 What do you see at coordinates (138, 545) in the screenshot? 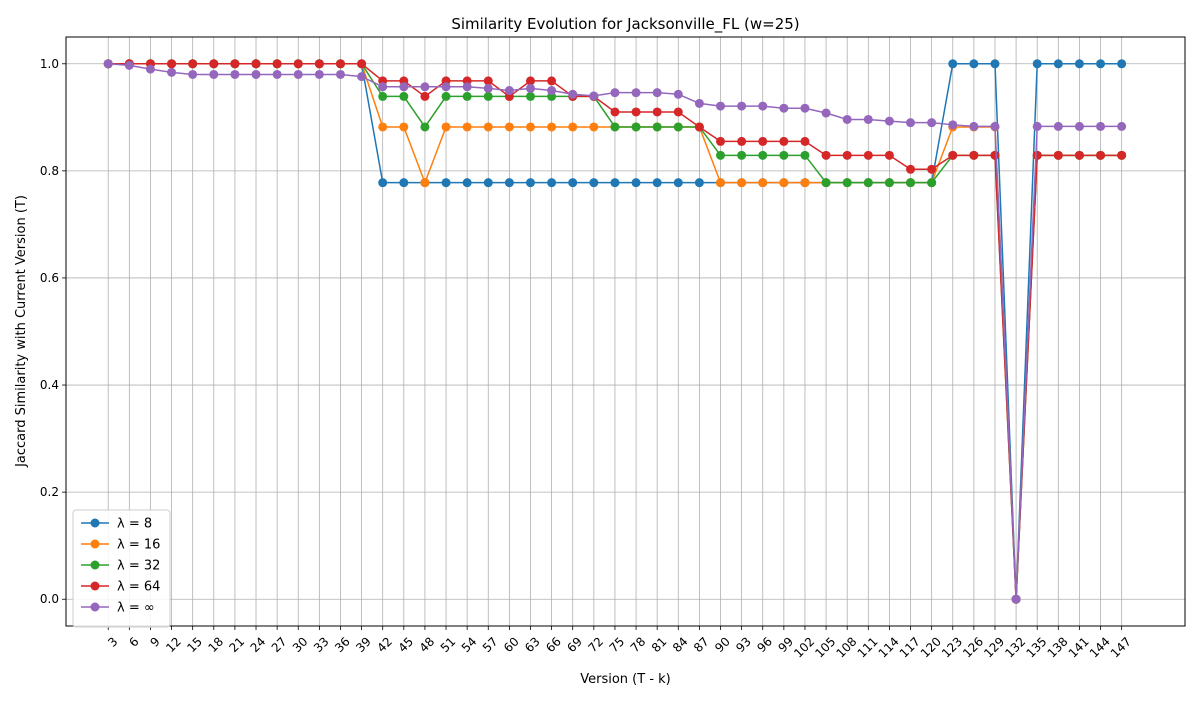
I see `legend-label: λ = 16` at bounding box center [138, 545].